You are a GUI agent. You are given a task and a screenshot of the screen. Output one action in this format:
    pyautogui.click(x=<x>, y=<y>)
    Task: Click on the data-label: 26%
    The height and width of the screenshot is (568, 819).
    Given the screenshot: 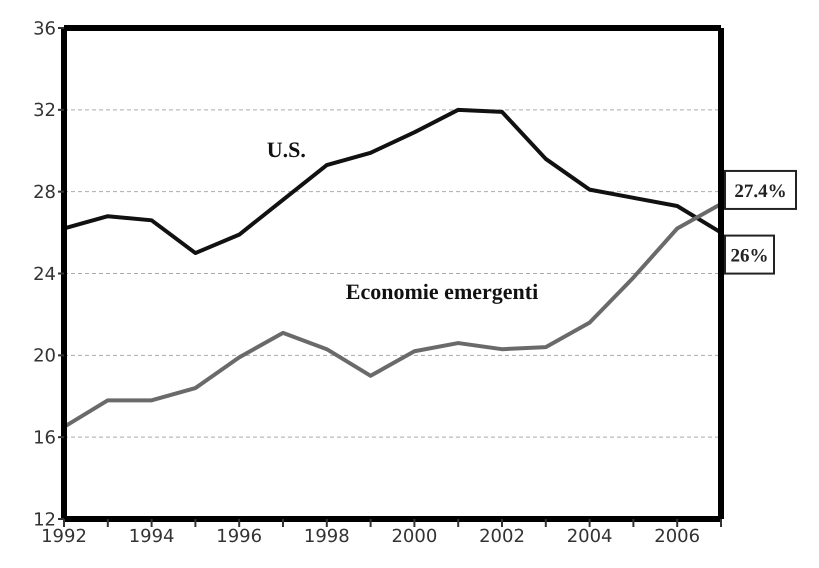 What is the action you would take?
    pyautogui.click(x=749, y=256)
    